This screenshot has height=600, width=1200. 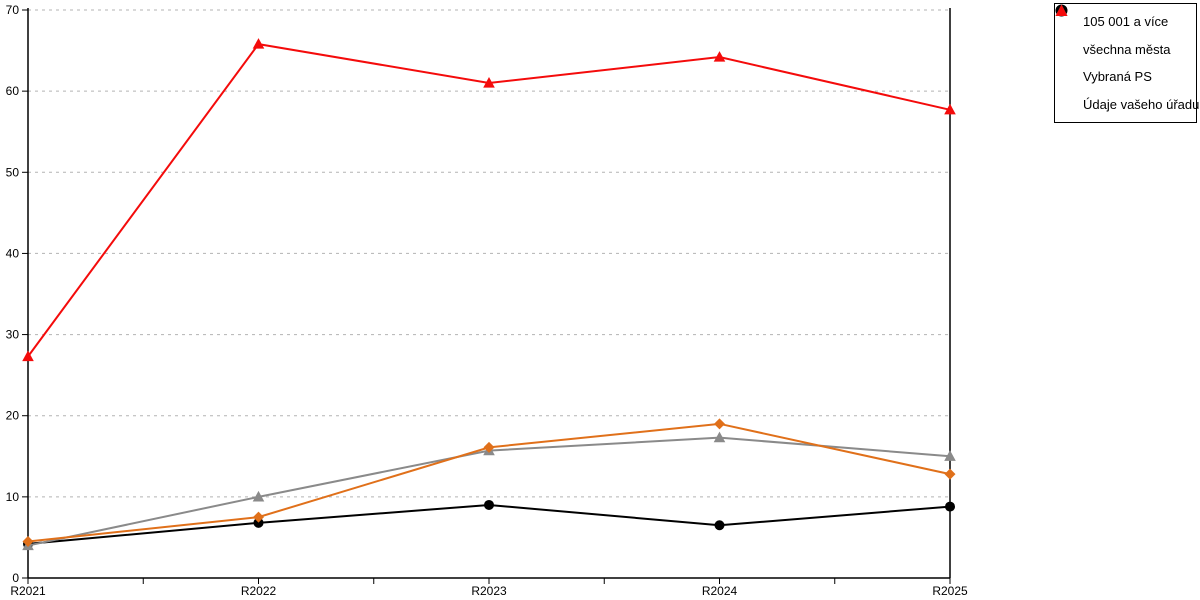 I want to click on legend-item: Údaje vašeho úřadu, so click(x=1127, y=57).